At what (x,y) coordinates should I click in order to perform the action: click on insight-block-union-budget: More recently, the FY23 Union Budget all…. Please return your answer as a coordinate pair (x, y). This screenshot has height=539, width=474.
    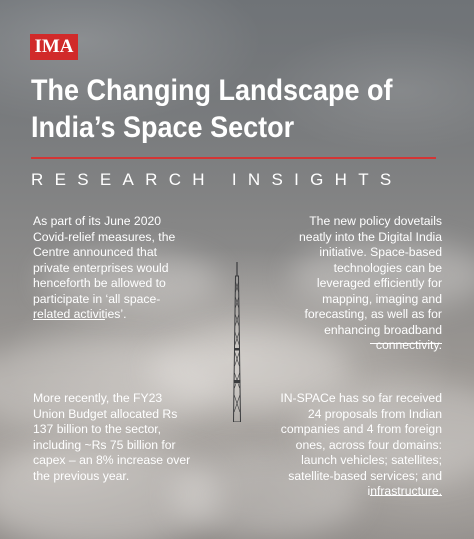
    Looking at the image, I should click on (113, 437).